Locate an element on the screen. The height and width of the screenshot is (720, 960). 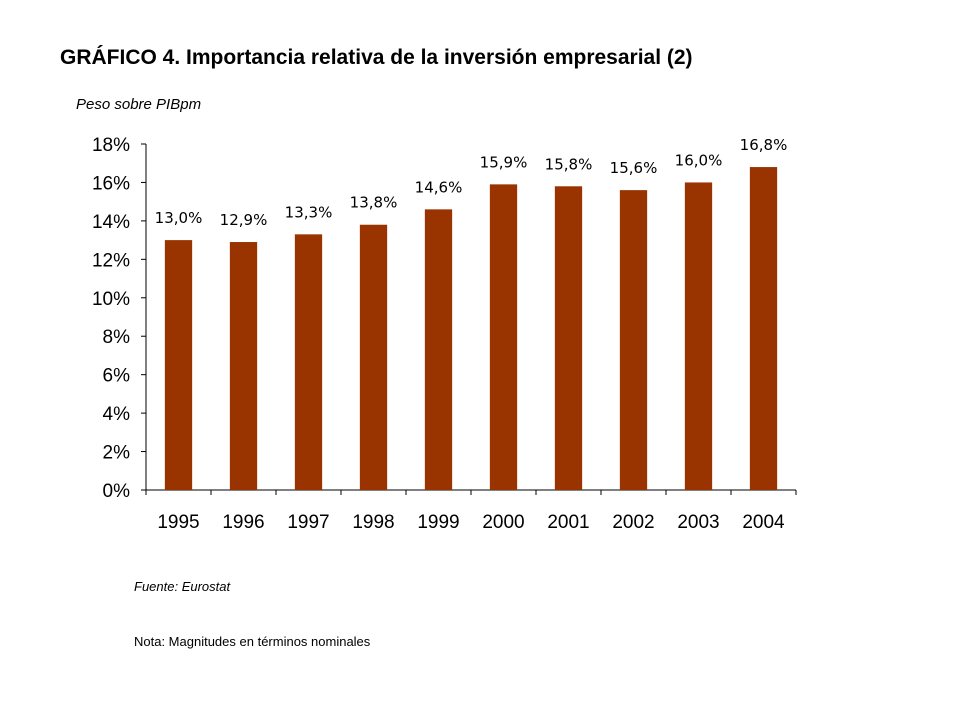
footnote: Nota: Magnitudes en términos nominales is located at coordinates (252, 641).